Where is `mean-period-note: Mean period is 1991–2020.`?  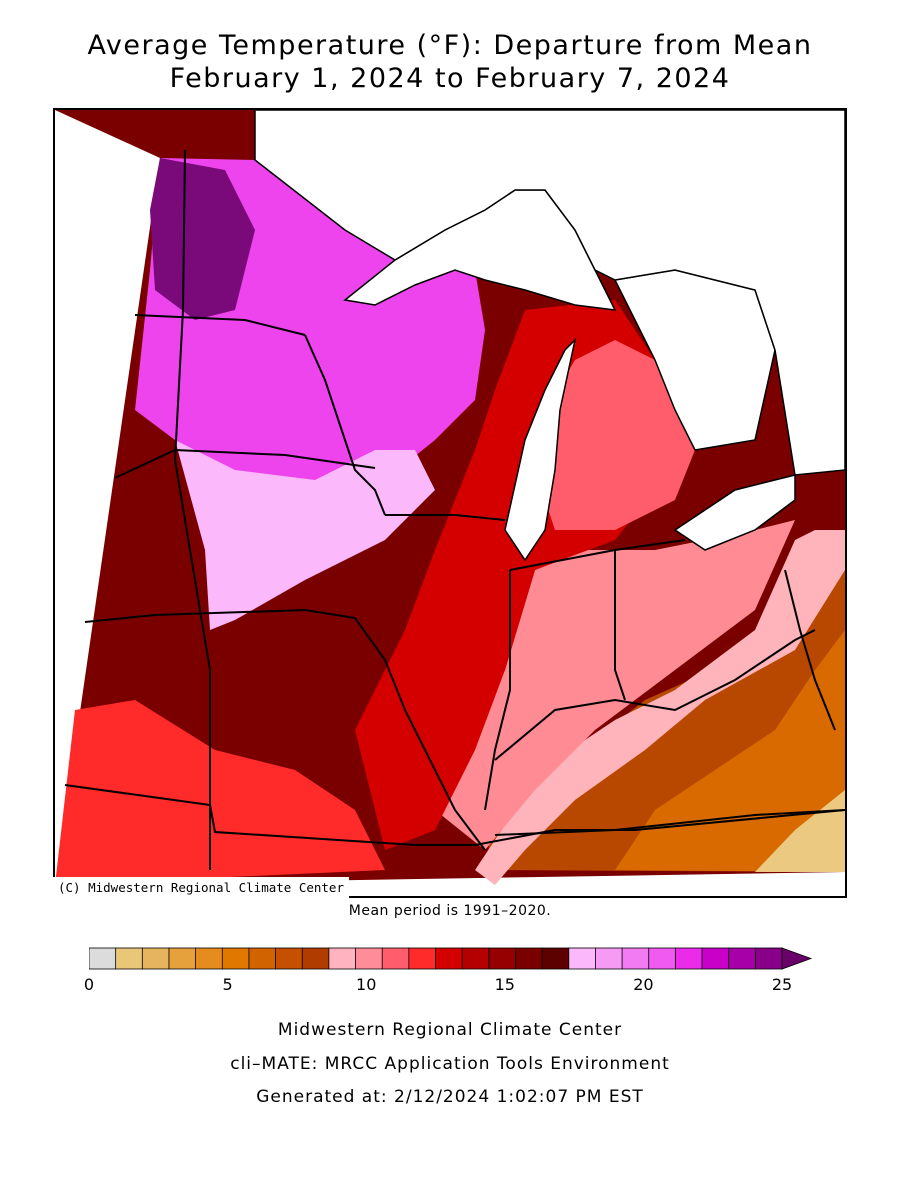 mean-period-note: Mean period is 1991–2020. is located at coordinates (450, 911).